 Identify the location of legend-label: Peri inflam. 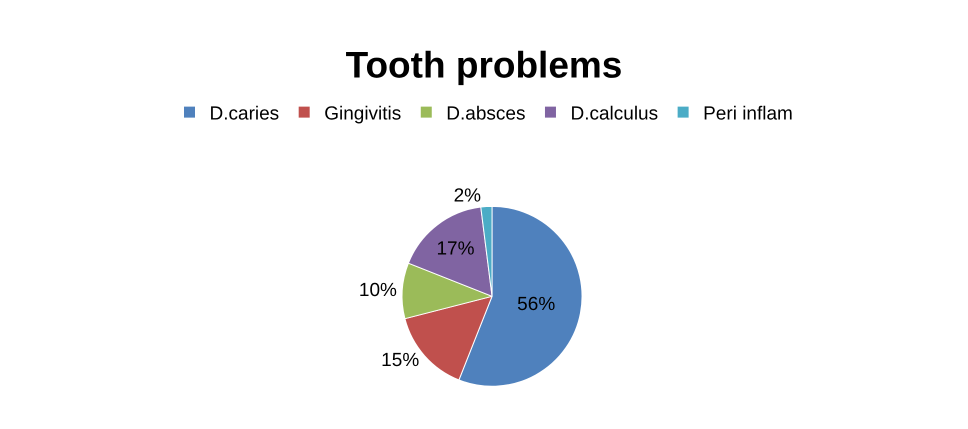
(748, 114).